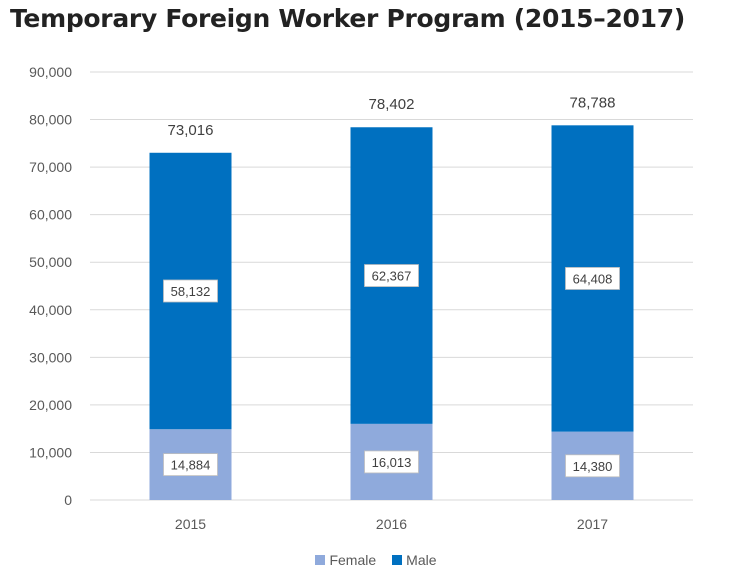  Describe the element at coordinates (191, 130) in the screenshot. I see `total-label: 73,016` at that location.